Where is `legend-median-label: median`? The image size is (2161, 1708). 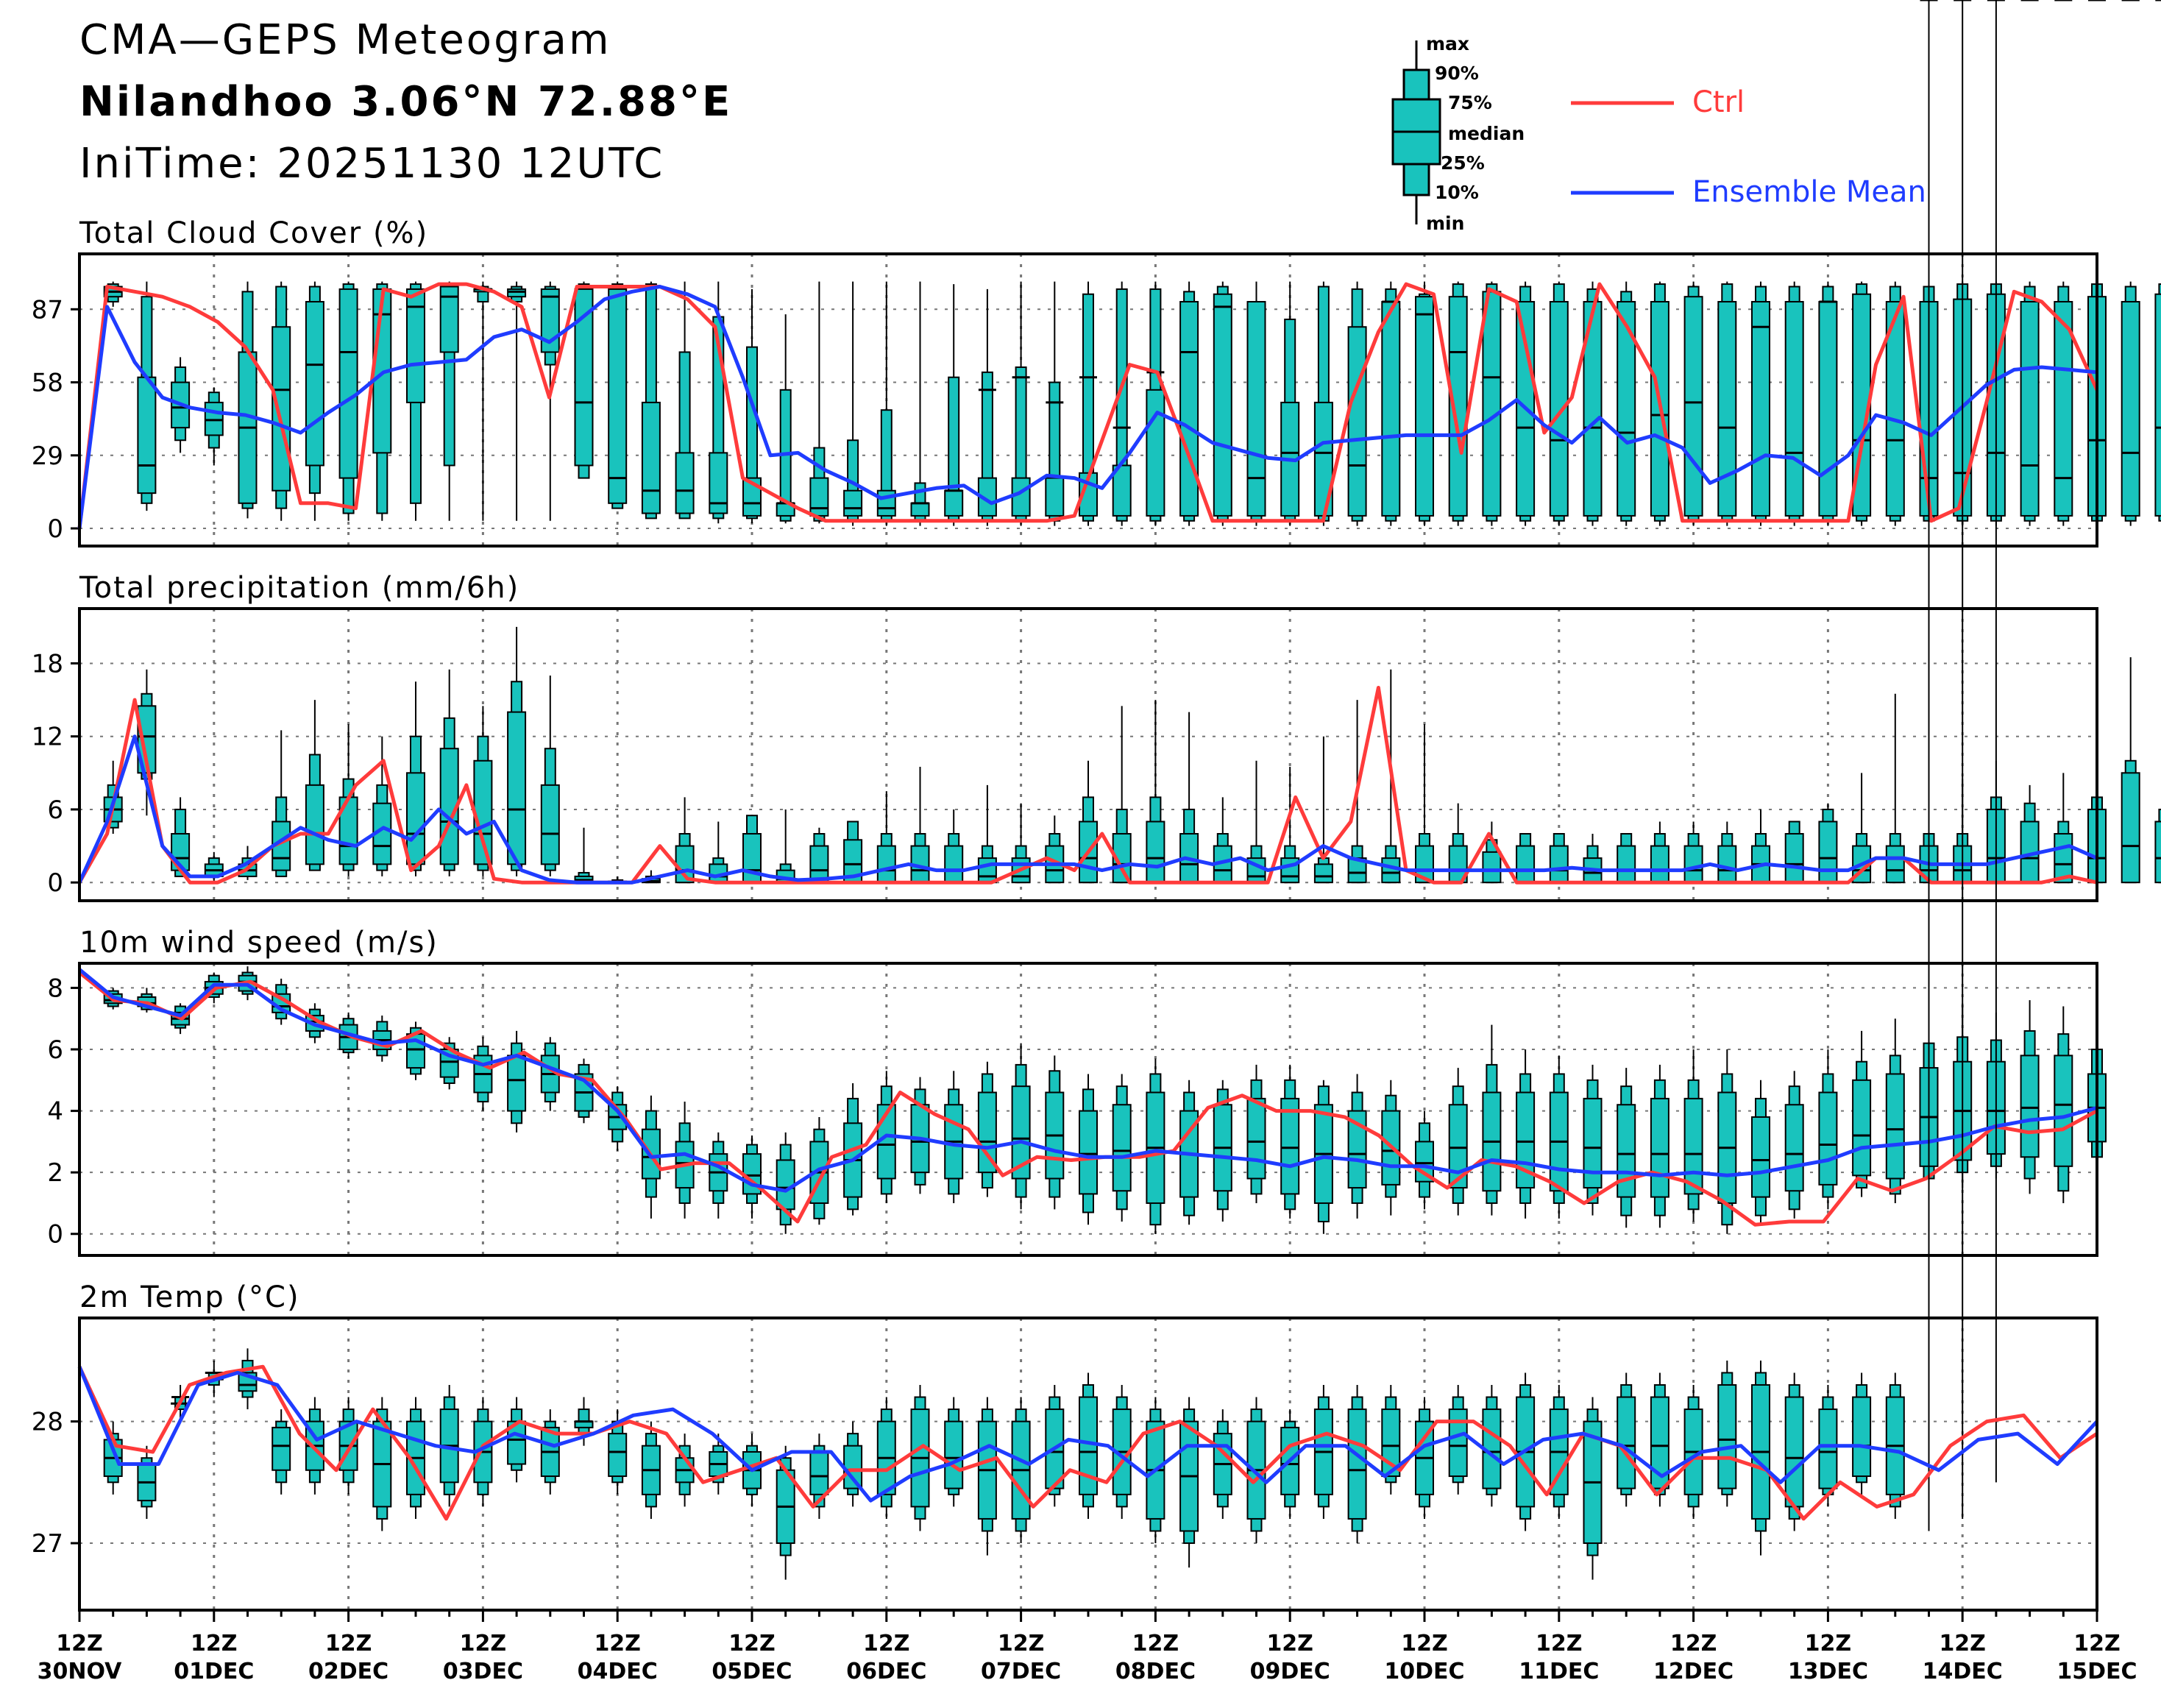
legend-median-label: median is located at coordinates (1486, 133).